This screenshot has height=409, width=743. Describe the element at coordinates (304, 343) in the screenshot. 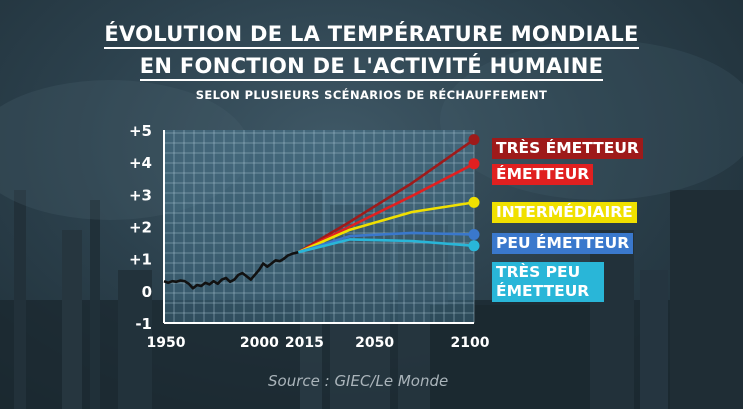

I see `x-tick-label: 2015` at that location.